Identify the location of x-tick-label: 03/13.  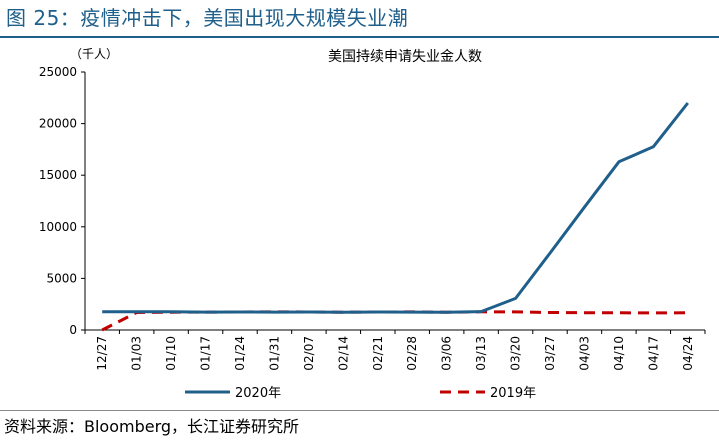
(481, 353).